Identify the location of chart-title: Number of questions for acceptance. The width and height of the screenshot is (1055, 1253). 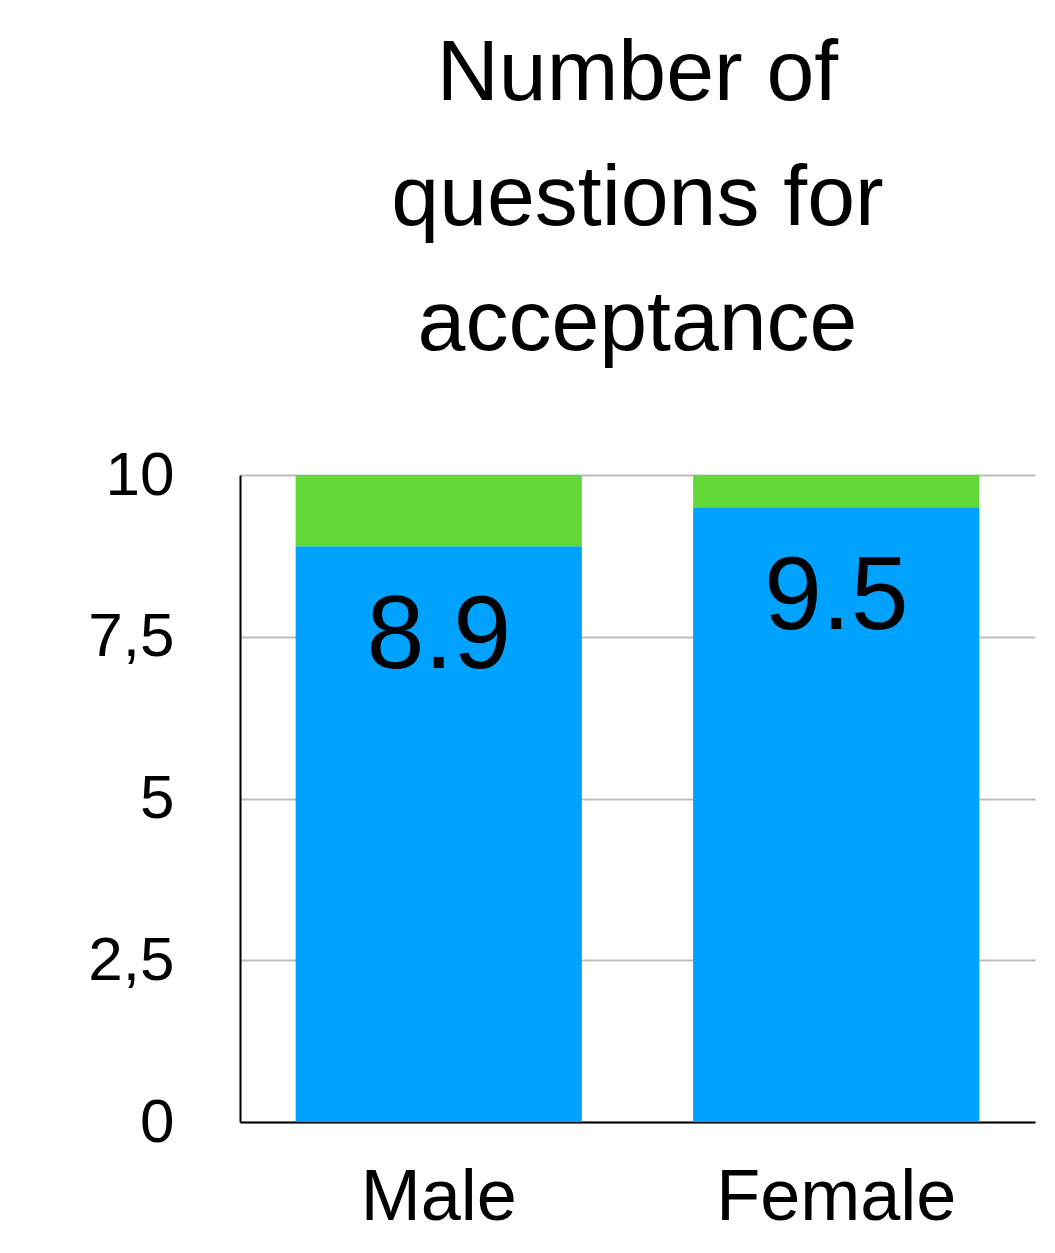
(637, 195).